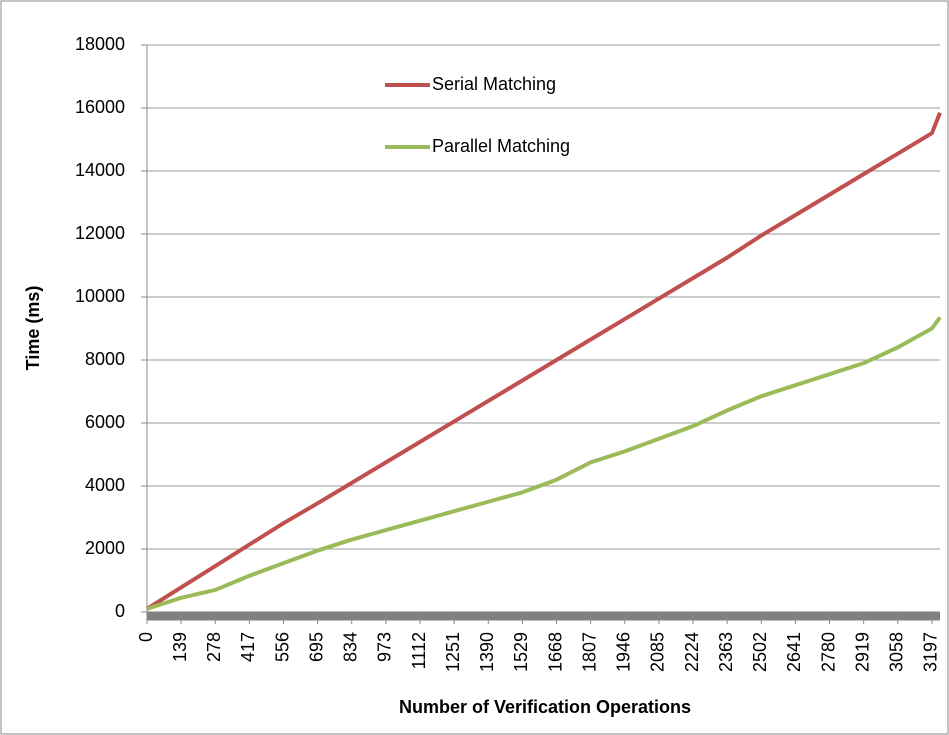  Describe the element at coordinates (794, 652) in the screenshot. I see `x-tick-label: 2641` at that location.